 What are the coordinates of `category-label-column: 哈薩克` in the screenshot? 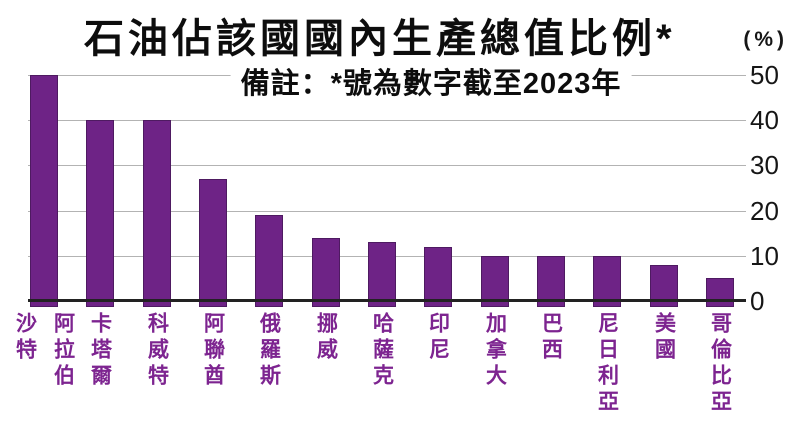 It's located at (382, 351).